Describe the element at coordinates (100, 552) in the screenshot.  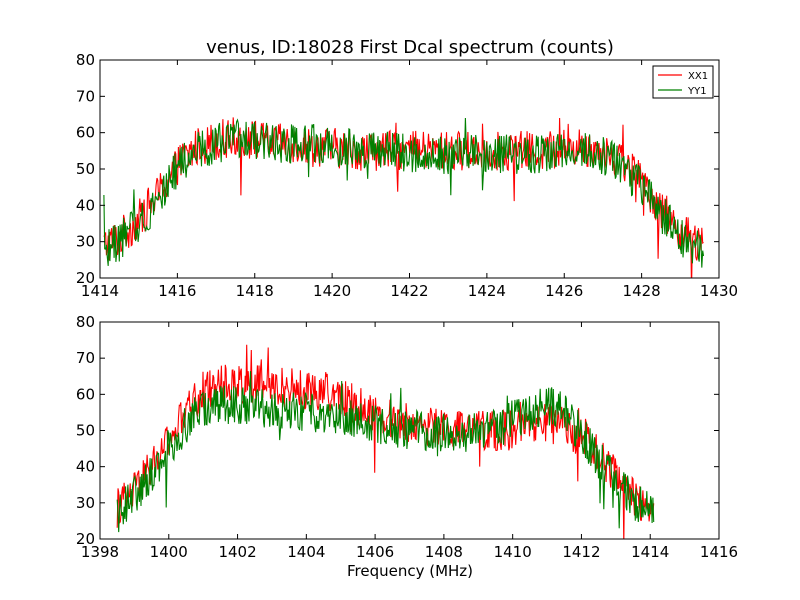
I see `x-tick-label: 1398` at that location.